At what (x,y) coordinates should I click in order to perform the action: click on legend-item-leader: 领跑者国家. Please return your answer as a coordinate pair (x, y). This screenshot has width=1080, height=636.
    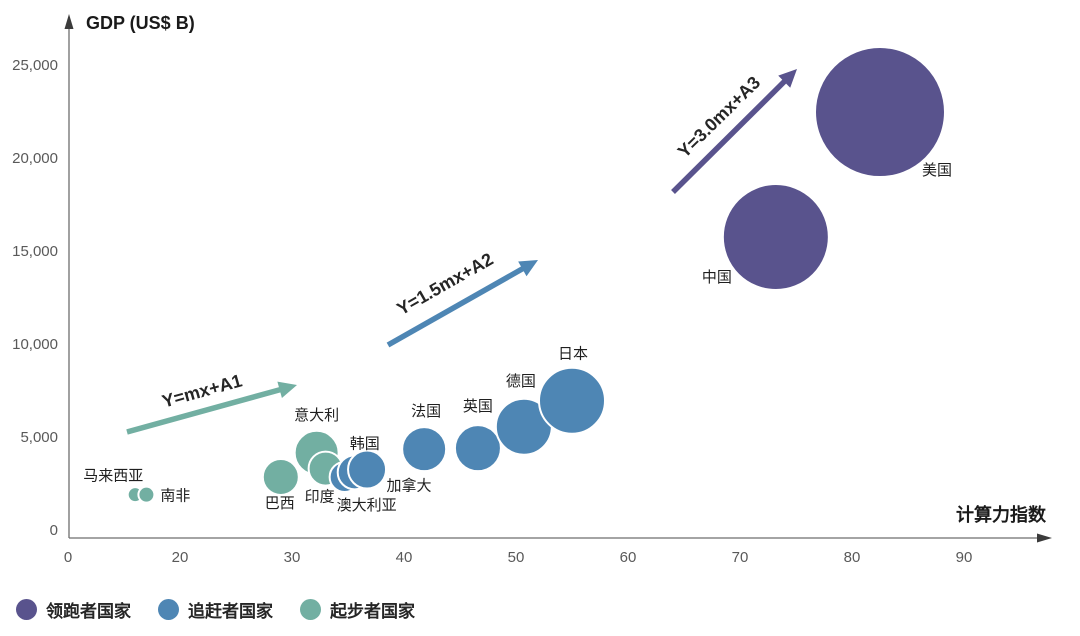
    Looking at the image, I should click on (73, 609).